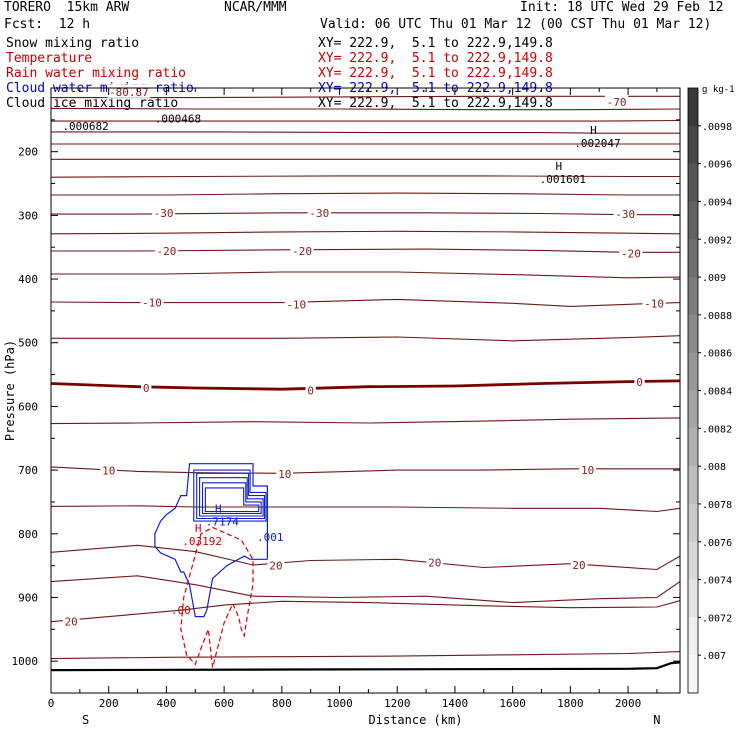 Image resolution: width=740 pixels, height=740 pixels. I want to click on south-label: S, so click(85, 720).